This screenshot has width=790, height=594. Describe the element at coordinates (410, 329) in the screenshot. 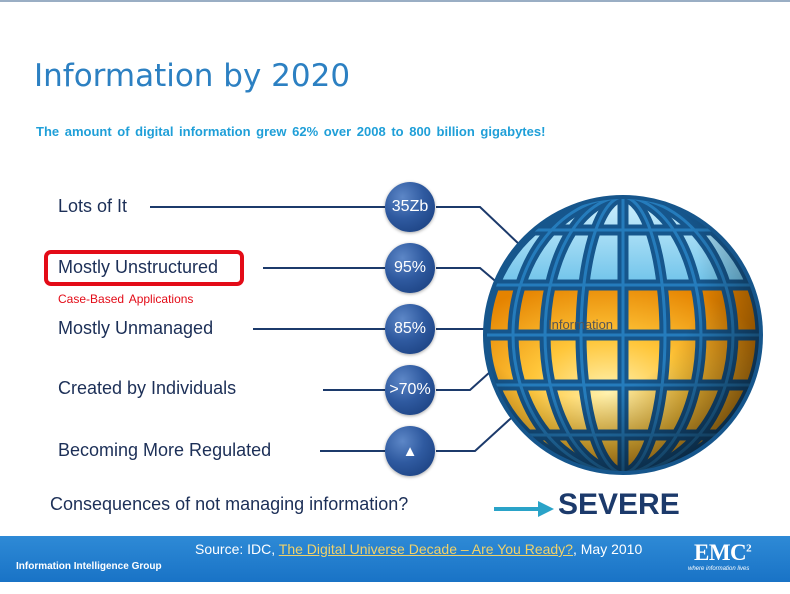

I see `badge-85-percent: 85%` at that location.